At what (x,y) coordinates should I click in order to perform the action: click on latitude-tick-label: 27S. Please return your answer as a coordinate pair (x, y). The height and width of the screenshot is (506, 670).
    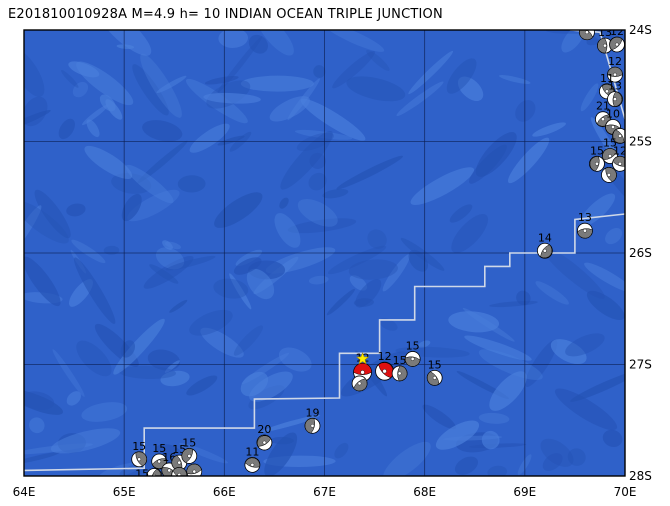
    Looking at the image, I should click on (640, 365).